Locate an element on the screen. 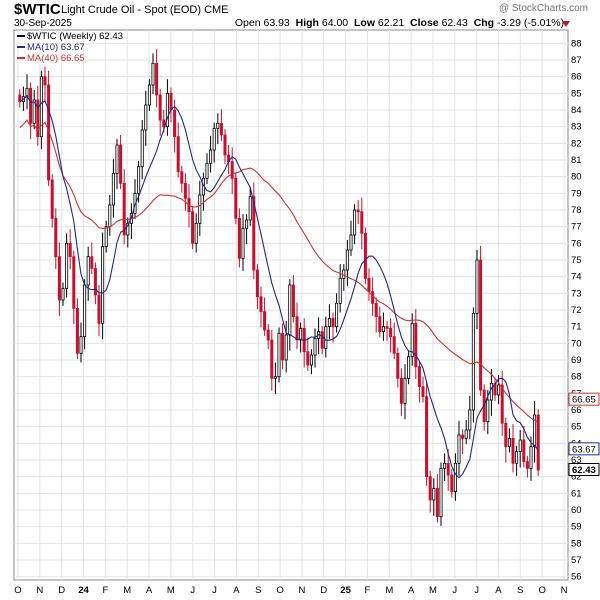  y-tick-label: 76 is located at coordinates (576, 243).